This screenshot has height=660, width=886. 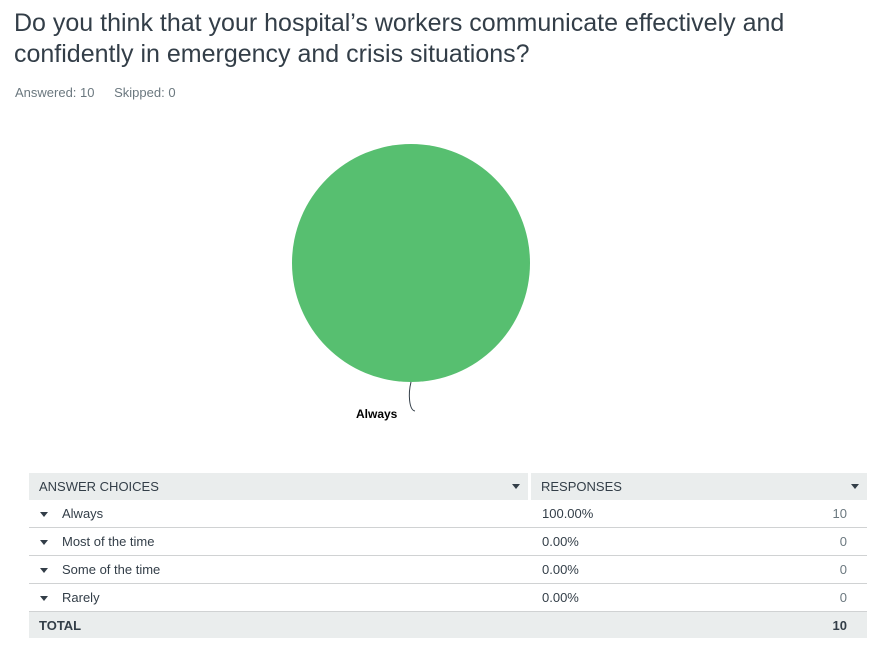 I want to click on table-row: Rarely 0.00% 0, so click(x=448, y=598).